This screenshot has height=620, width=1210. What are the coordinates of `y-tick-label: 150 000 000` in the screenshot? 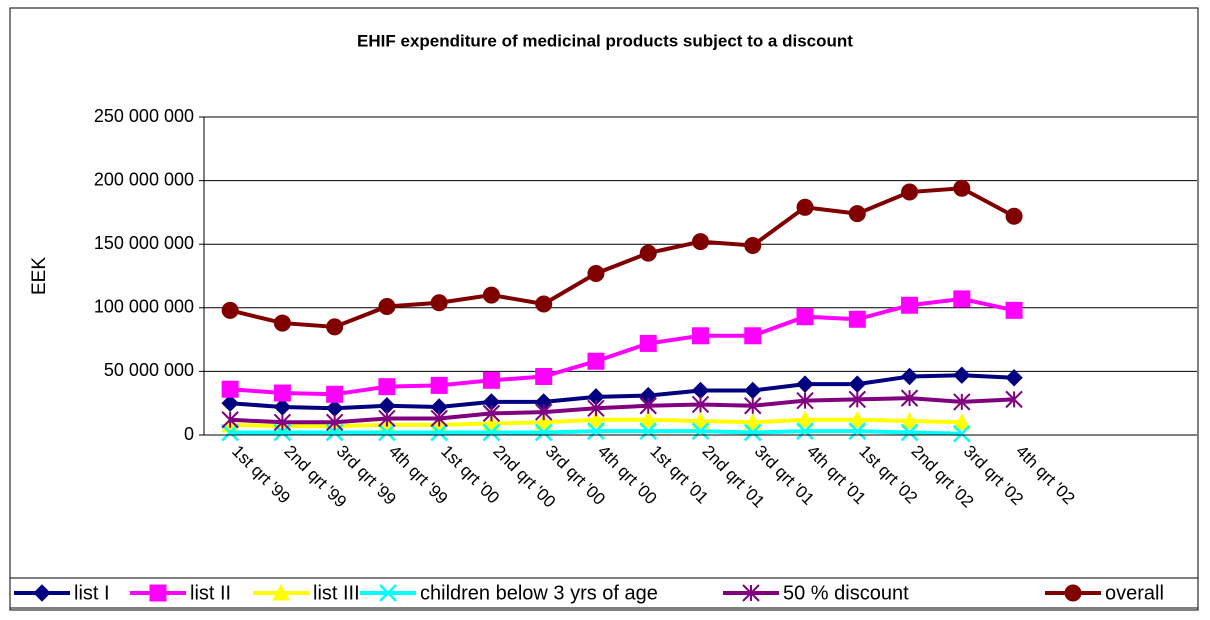 It's located at (144, 243).